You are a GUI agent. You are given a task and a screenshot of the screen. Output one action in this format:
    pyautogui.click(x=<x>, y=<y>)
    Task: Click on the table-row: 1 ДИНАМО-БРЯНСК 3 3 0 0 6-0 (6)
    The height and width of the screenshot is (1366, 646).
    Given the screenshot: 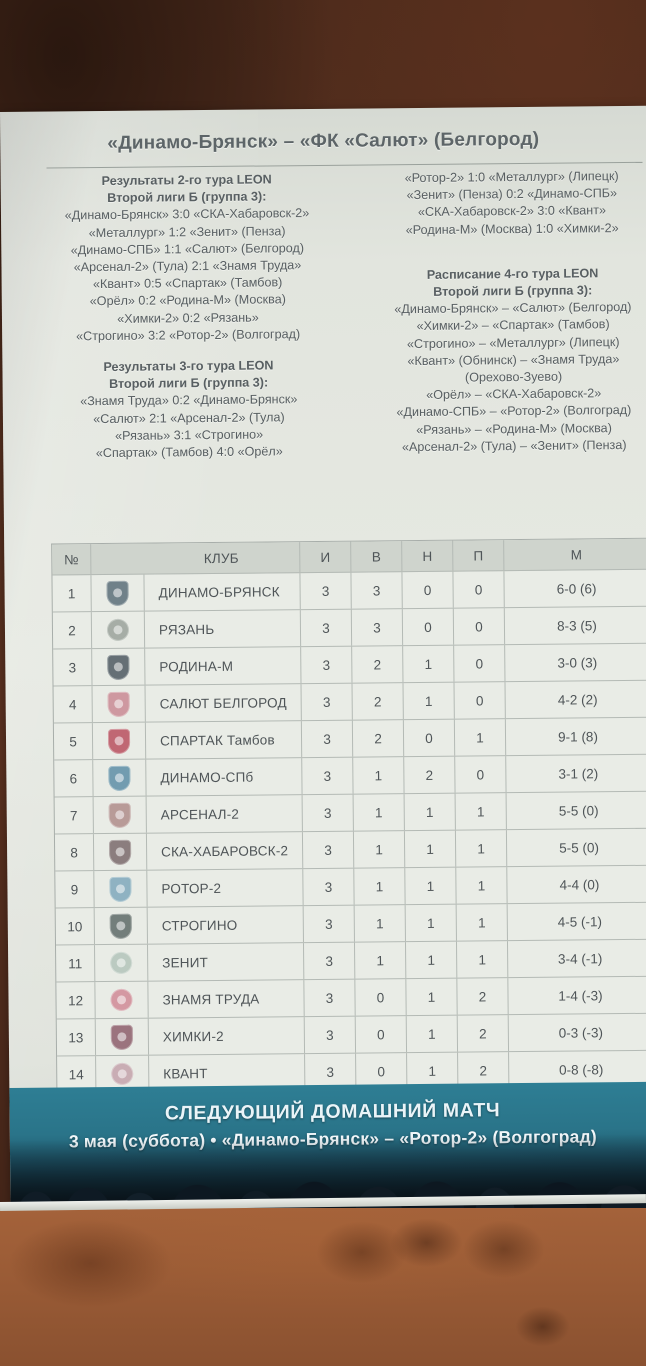 What is the action you would take?
    pyautogui.click(x=349, y=591)
    